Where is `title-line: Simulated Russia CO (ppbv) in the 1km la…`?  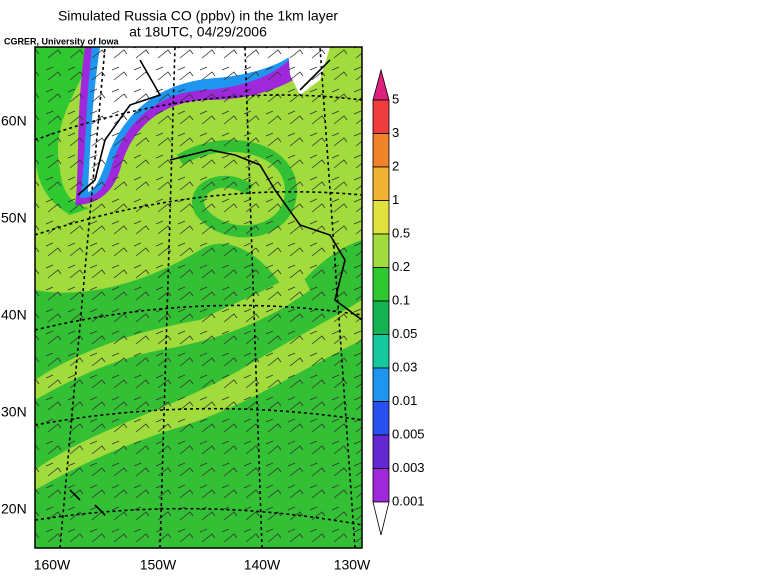
title-line: Simulated Russia CO (ppbv) in the 1km la… is located at coordinates (198, 16).